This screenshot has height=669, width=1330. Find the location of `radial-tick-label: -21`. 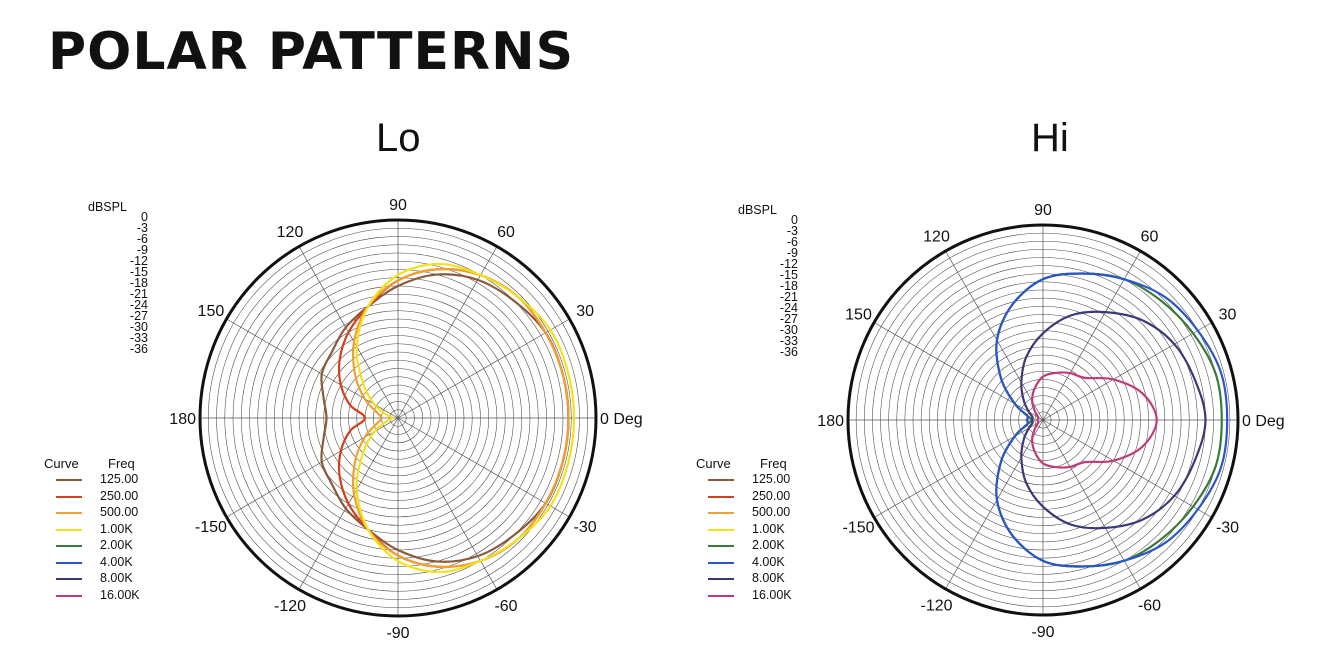

radial-tick-label: -21 is located at coordinates (788, 297).